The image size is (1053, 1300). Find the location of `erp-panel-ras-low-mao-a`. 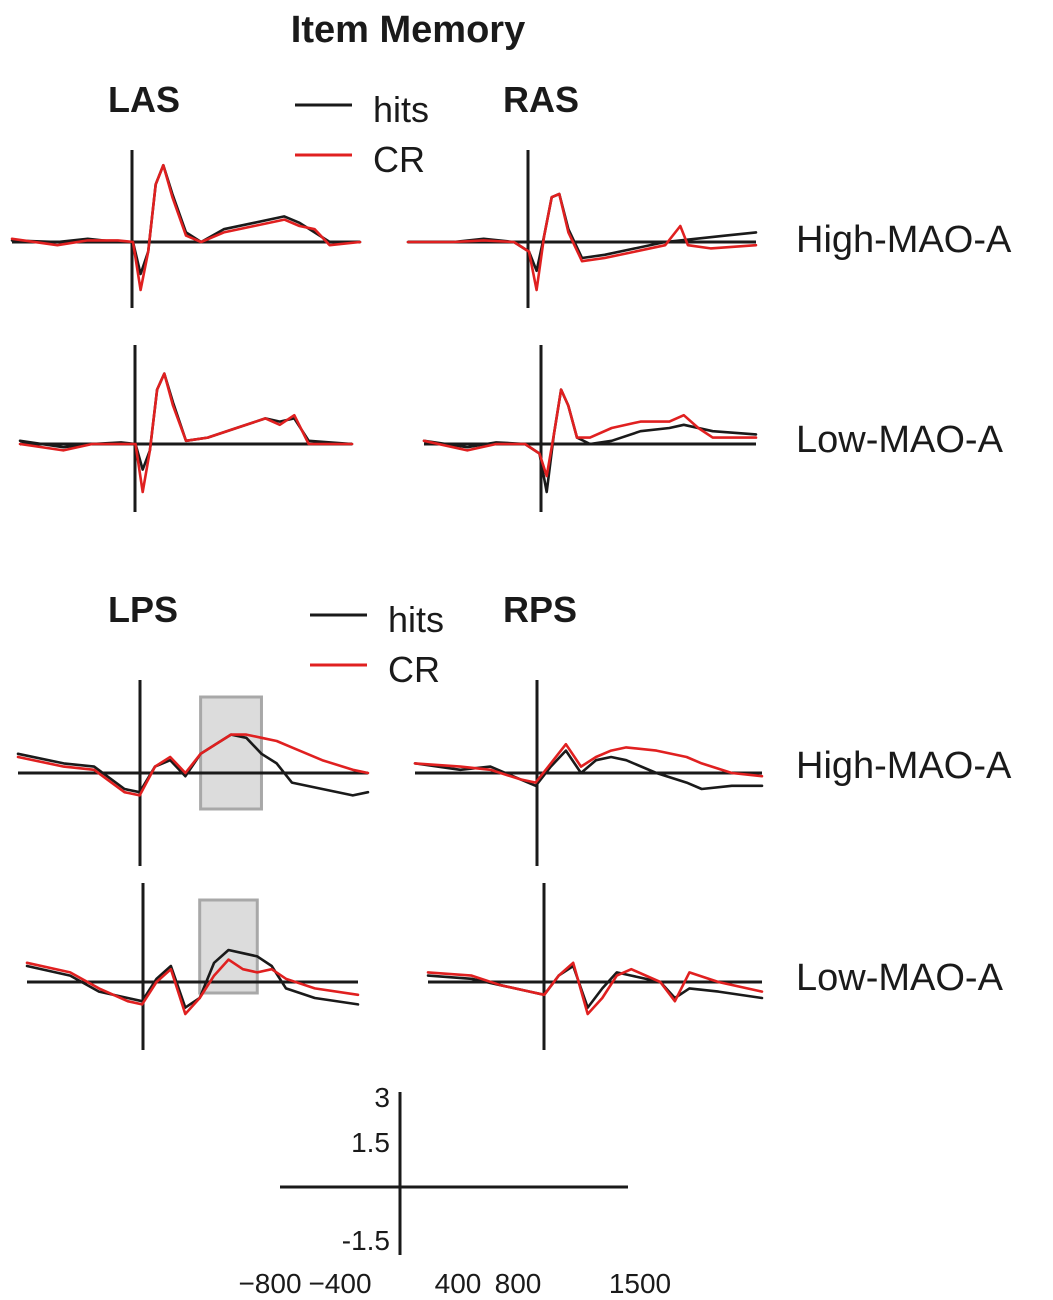

erp-panel-ras-low-mao-a is located at coordinates (590, 428).